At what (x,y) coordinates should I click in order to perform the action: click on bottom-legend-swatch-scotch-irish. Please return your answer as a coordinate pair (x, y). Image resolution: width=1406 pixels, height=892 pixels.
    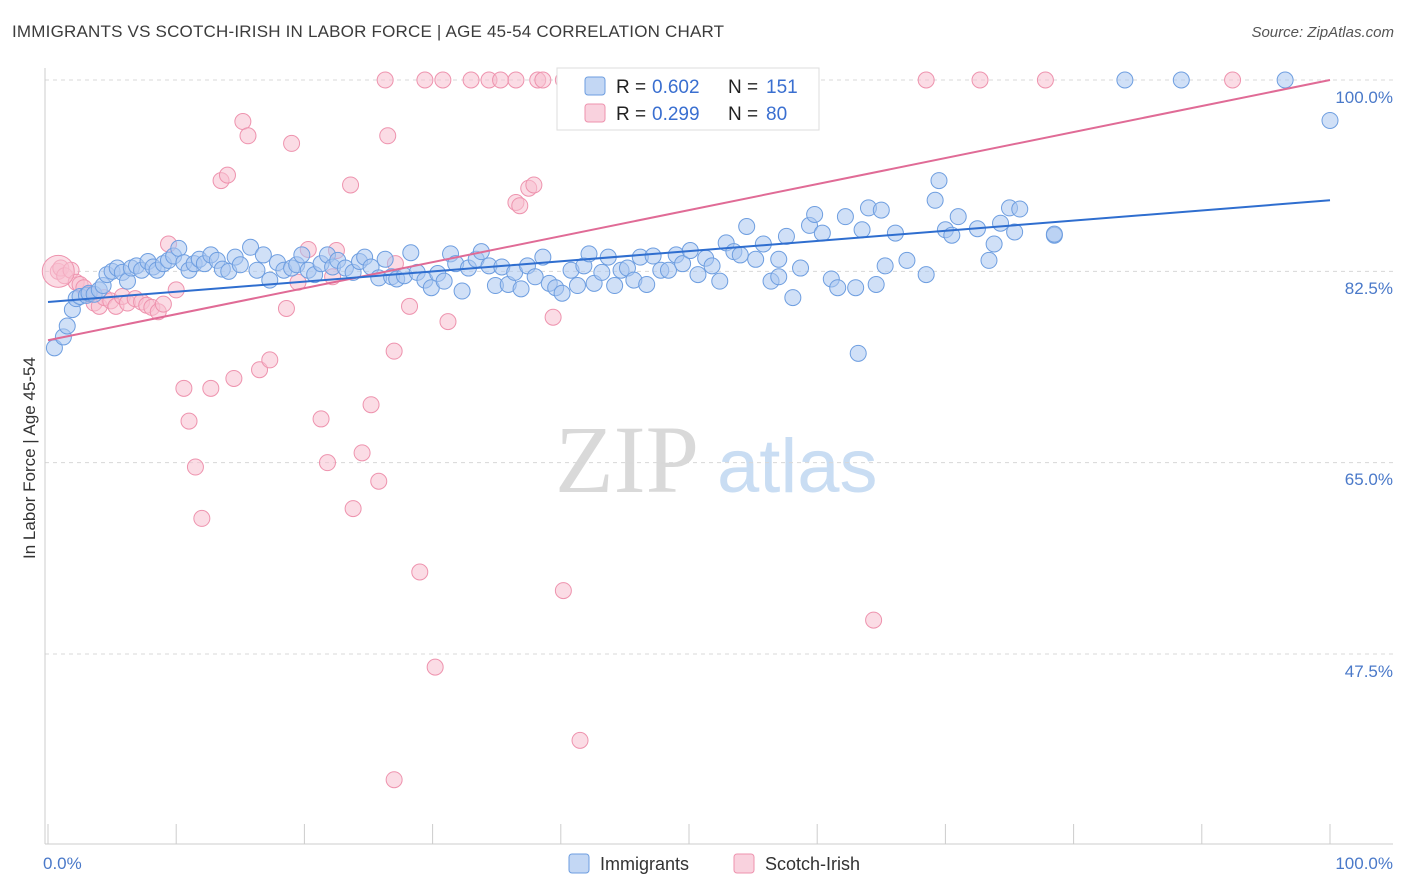
    Looking at the image, I should click on (744, 863).